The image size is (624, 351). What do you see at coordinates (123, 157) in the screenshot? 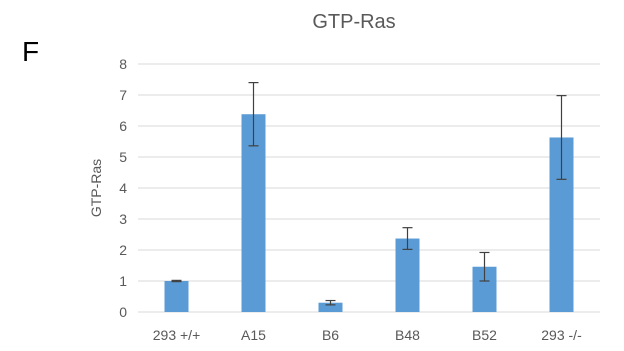
I see `y-tick-label: 5` at bounding box center [123, 157].